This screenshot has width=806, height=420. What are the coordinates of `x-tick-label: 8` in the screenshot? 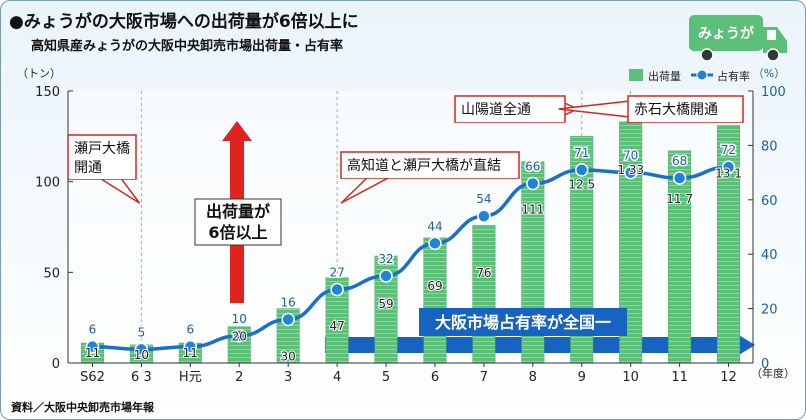 It's located at (533, 377).